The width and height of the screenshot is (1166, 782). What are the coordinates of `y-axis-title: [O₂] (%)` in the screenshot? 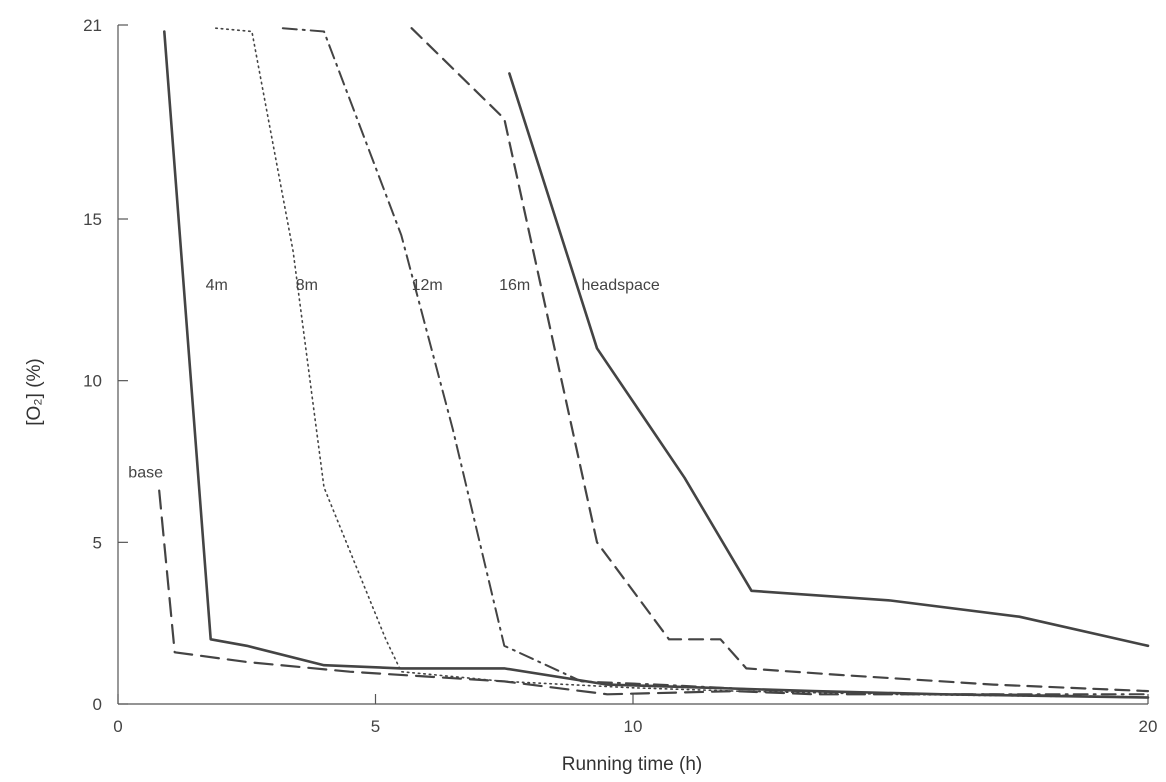 It's located at (34, 392).